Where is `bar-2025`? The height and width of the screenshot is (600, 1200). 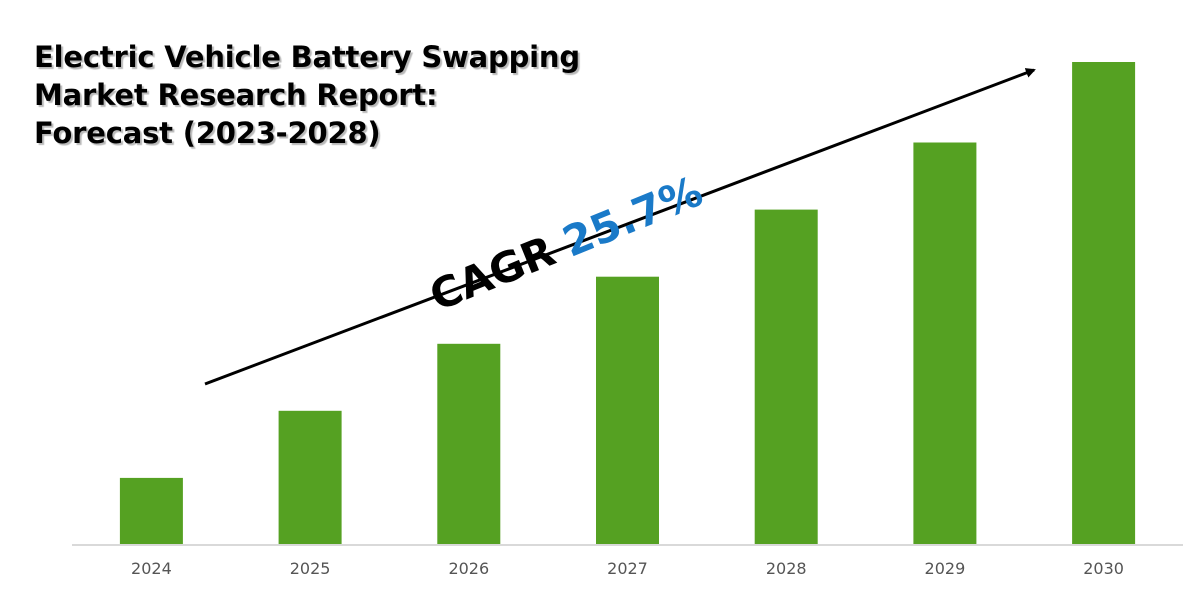
bar-2025 is located at coordinates (310, 477).